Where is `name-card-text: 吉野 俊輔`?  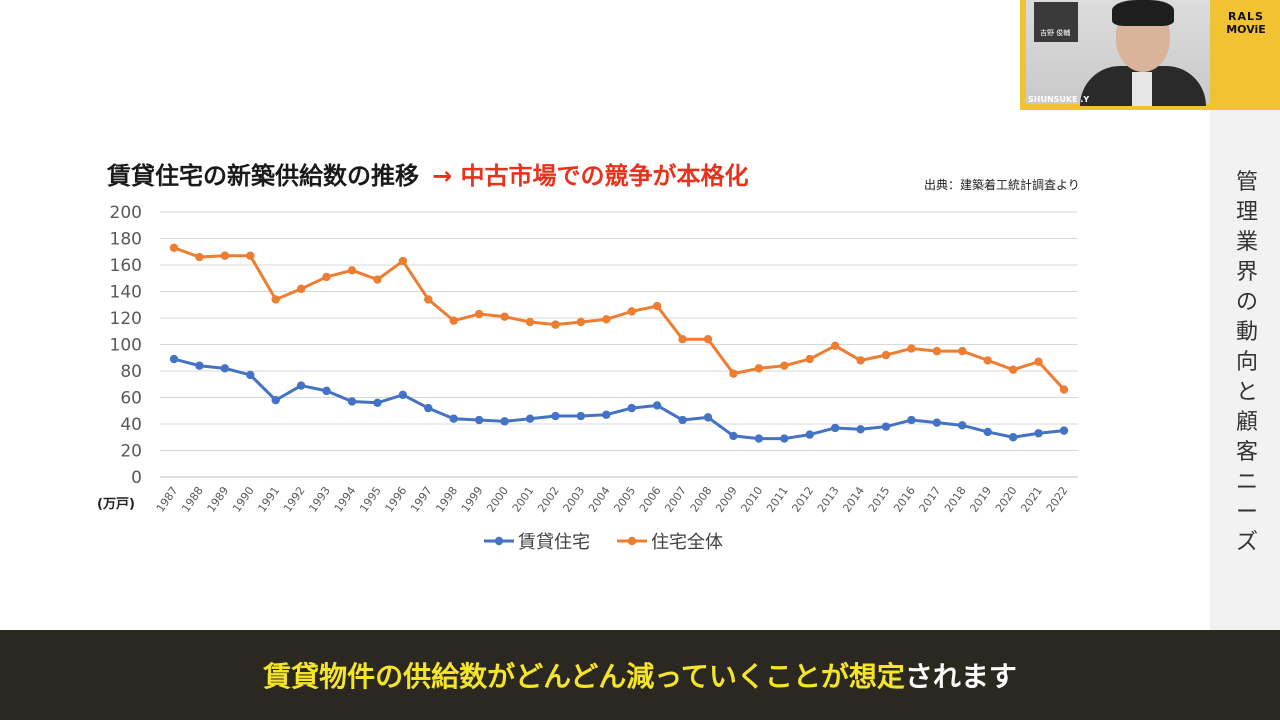 name-card-text: 吉野 俊輔 is located at coordinates (1055, 33).